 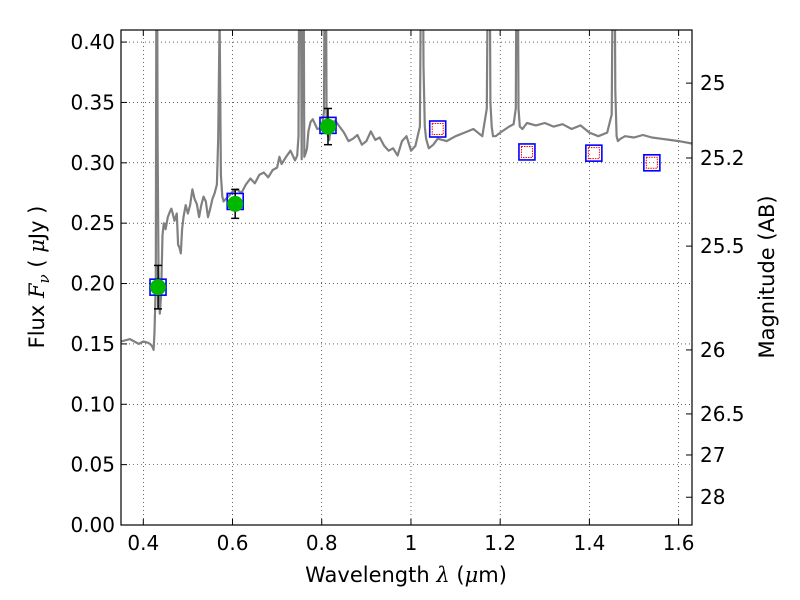 What do you see at coordinates (712, 455) in the screenshot?
I see `magnitude-tick-label: 27` at bounding box center [712, 455].